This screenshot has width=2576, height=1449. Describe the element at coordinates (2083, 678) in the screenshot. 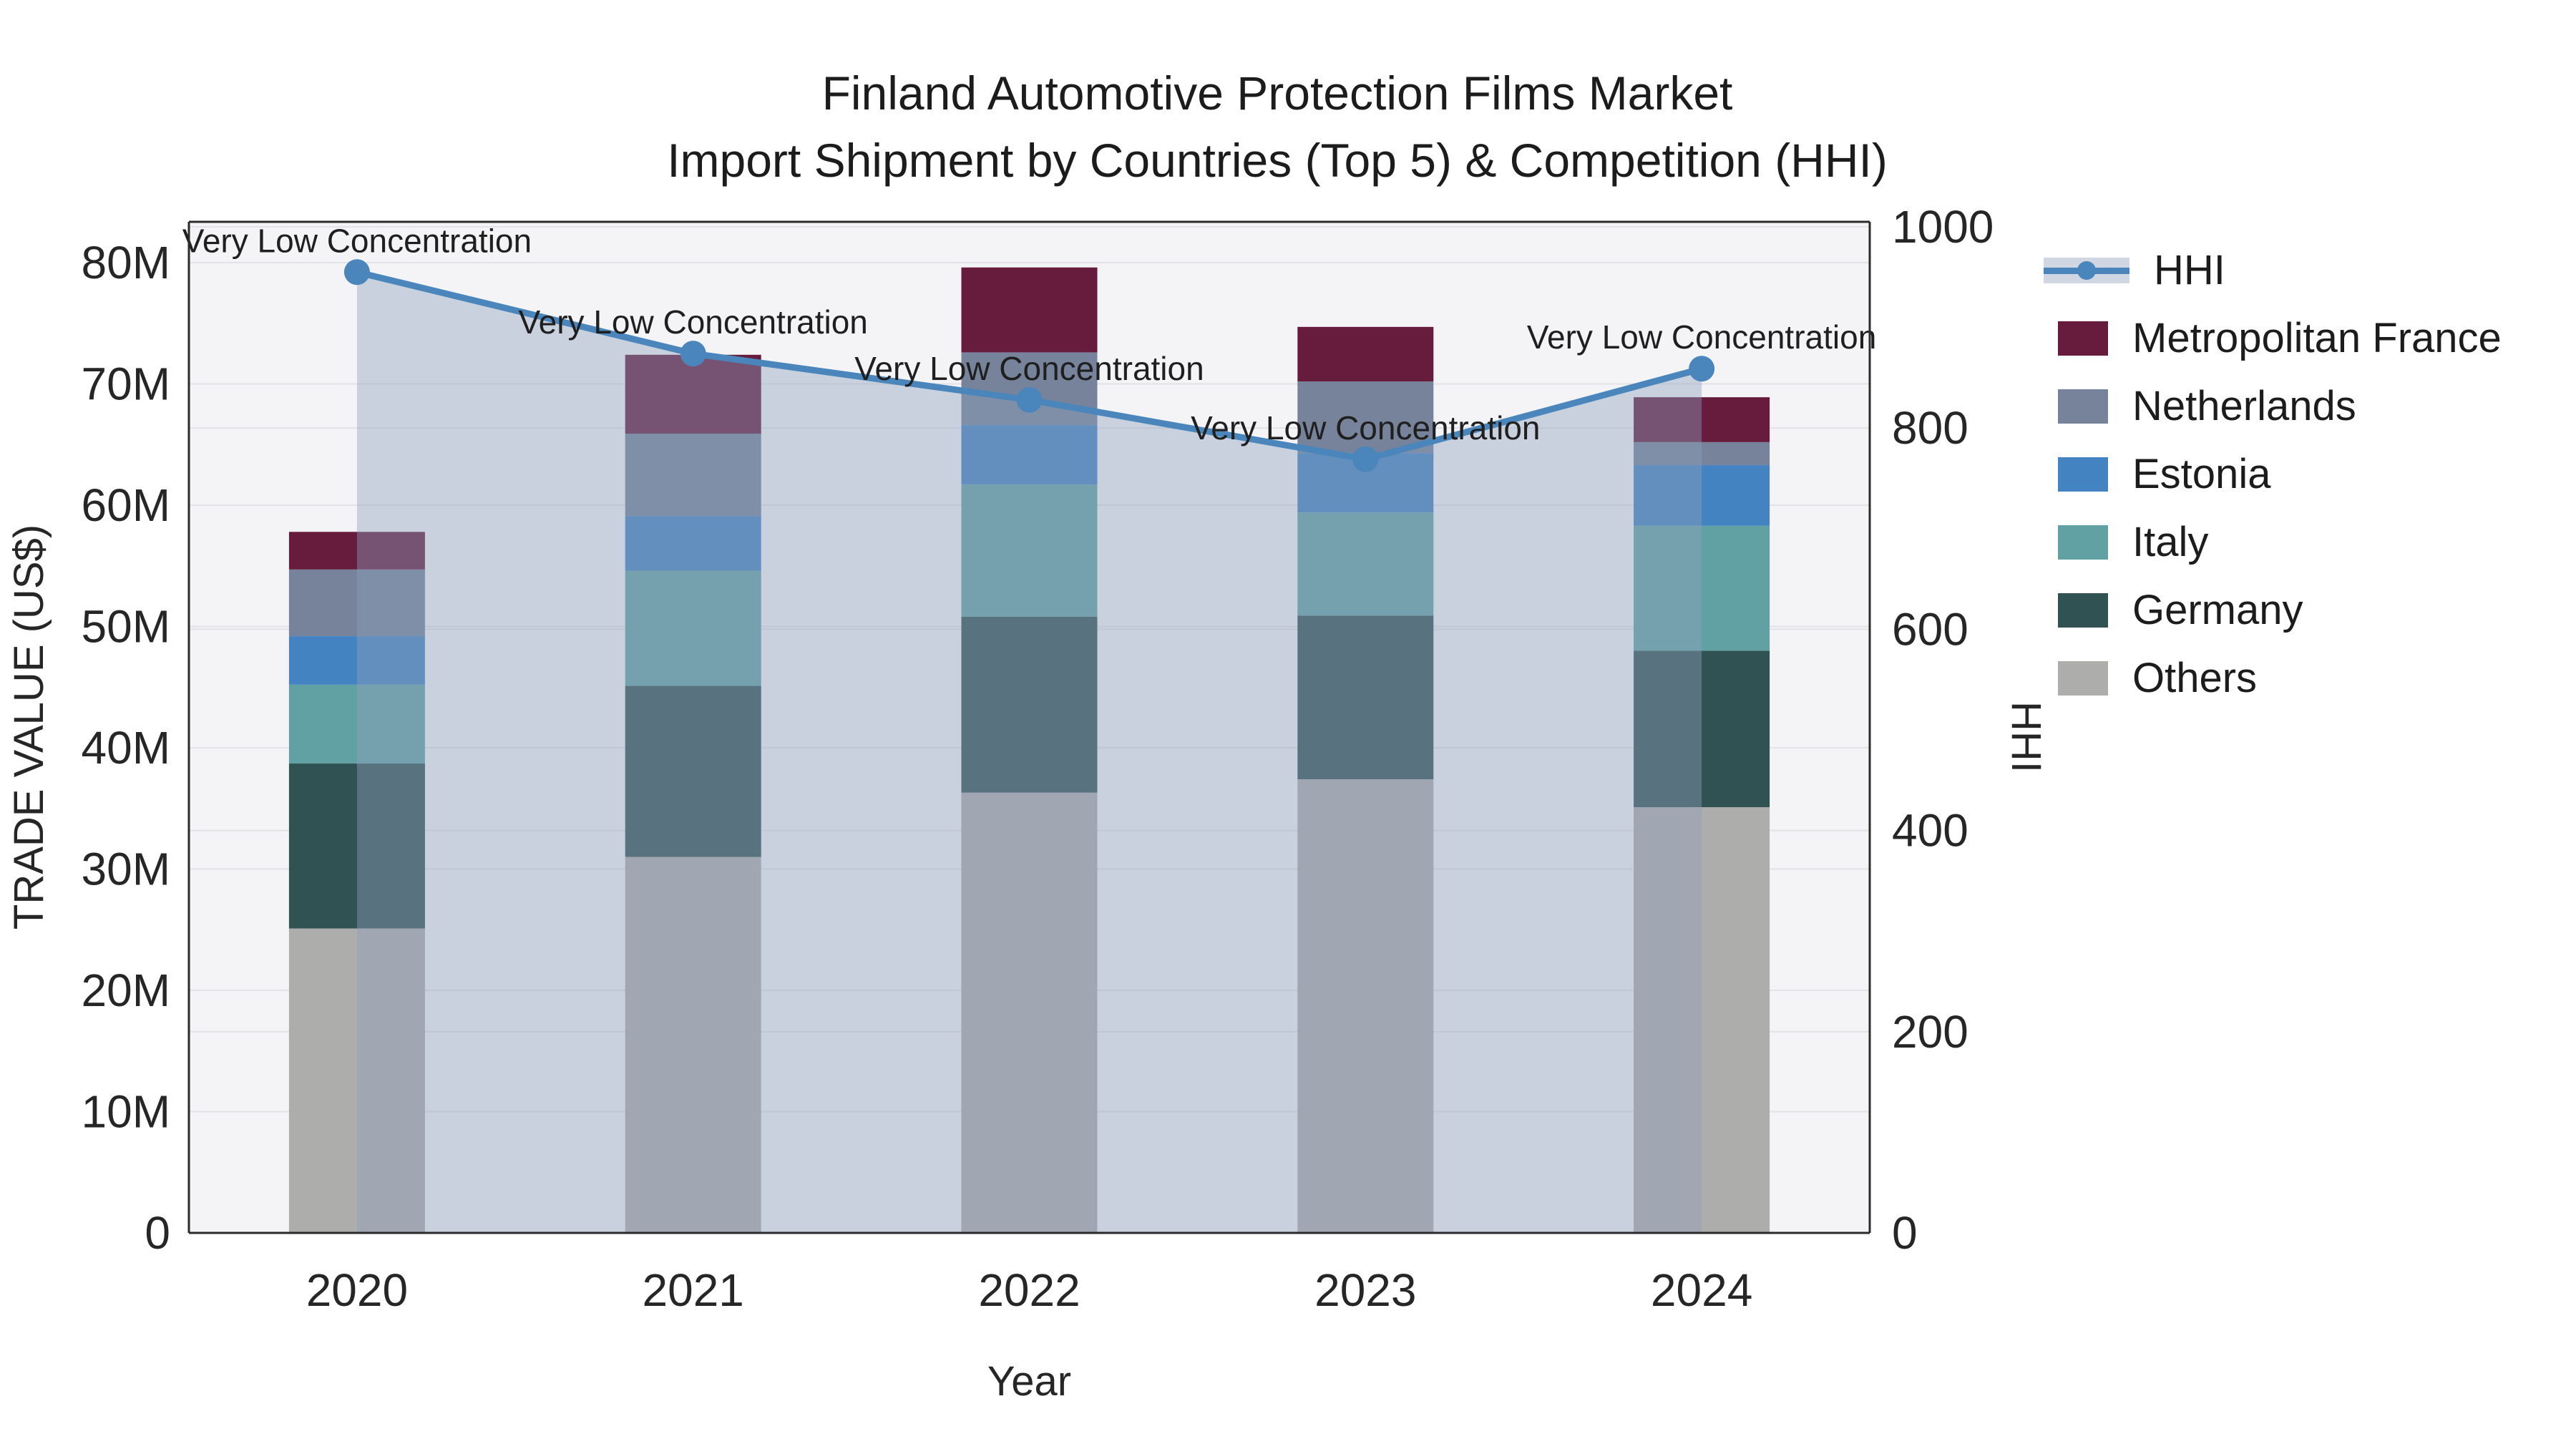

I see `legend-swatch-others` at that location.